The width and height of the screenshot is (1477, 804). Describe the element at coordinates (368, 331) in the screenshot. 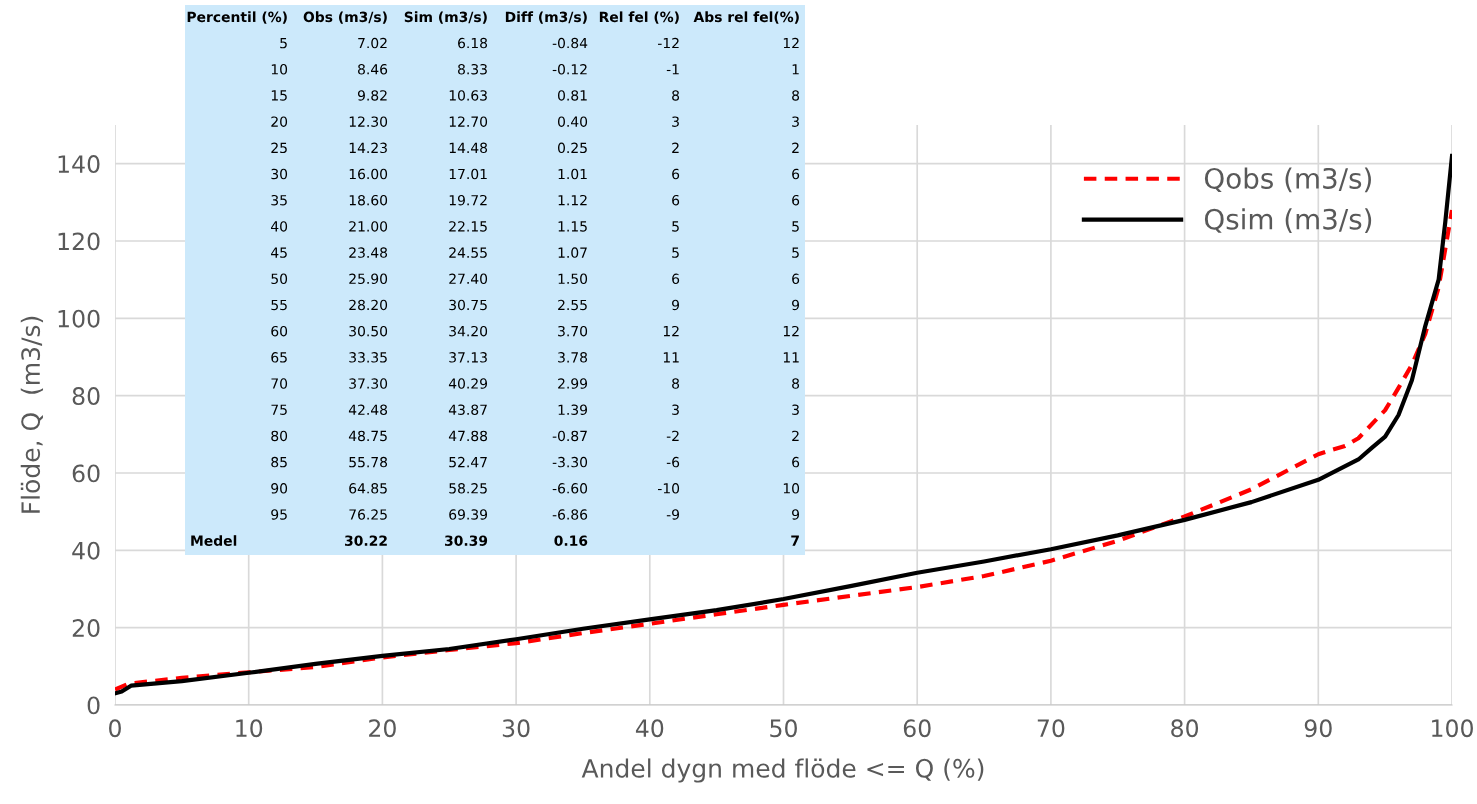

I see `annotation: 30.50` at that location.